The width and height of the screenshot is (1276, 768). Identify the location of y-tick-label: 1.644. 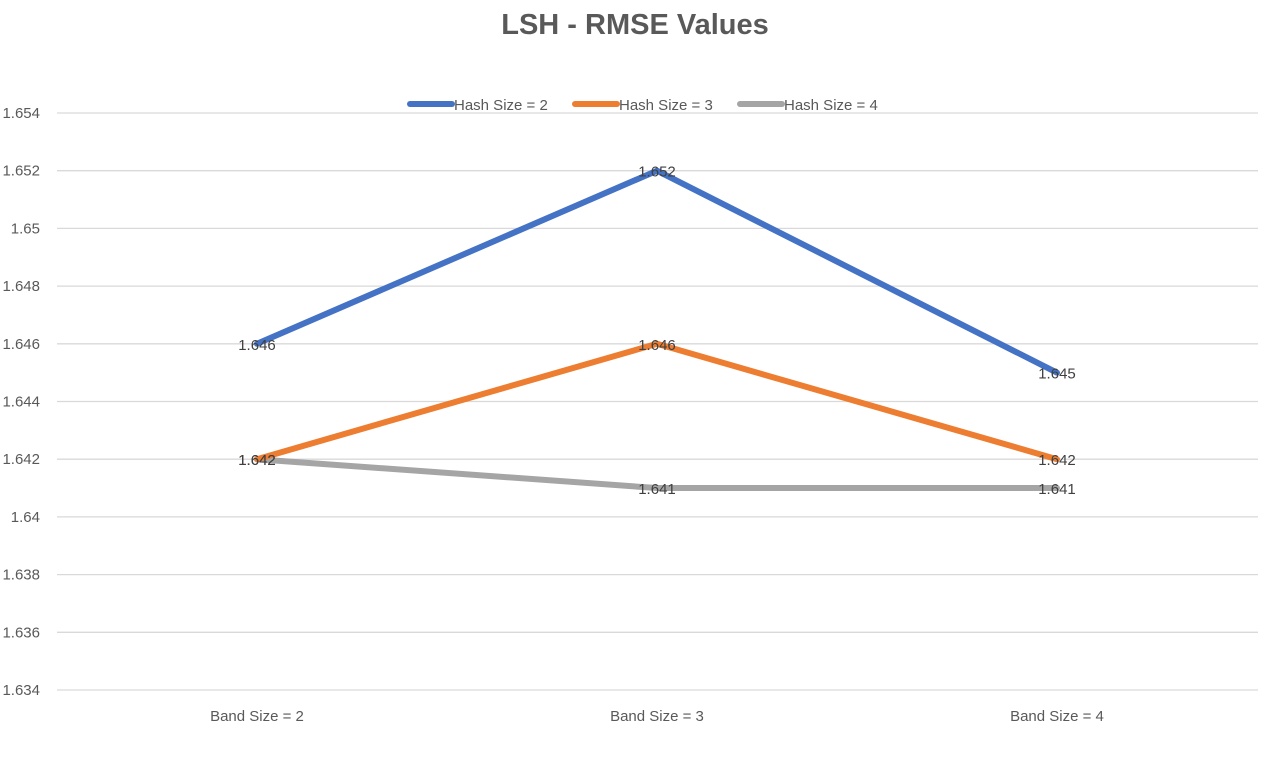
(21, 402).